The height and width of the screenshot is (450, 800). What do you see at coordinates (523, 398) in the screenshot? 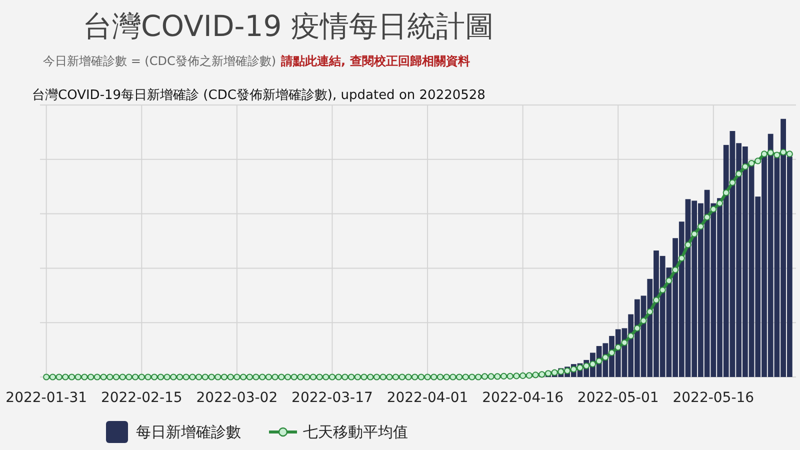
I see `x-tick-label: 2022-04-16` at bounding box center [523, 398].